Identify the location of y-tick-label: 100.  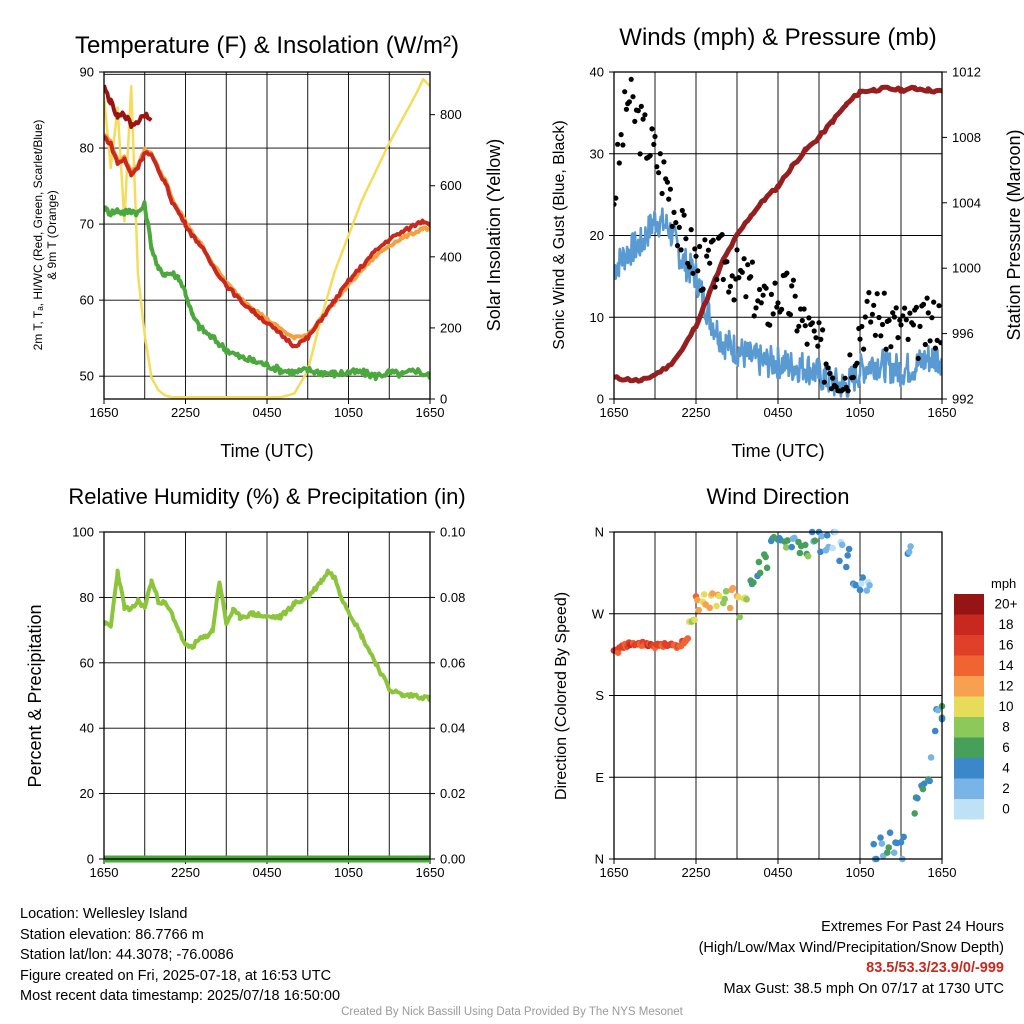
(83, 532).